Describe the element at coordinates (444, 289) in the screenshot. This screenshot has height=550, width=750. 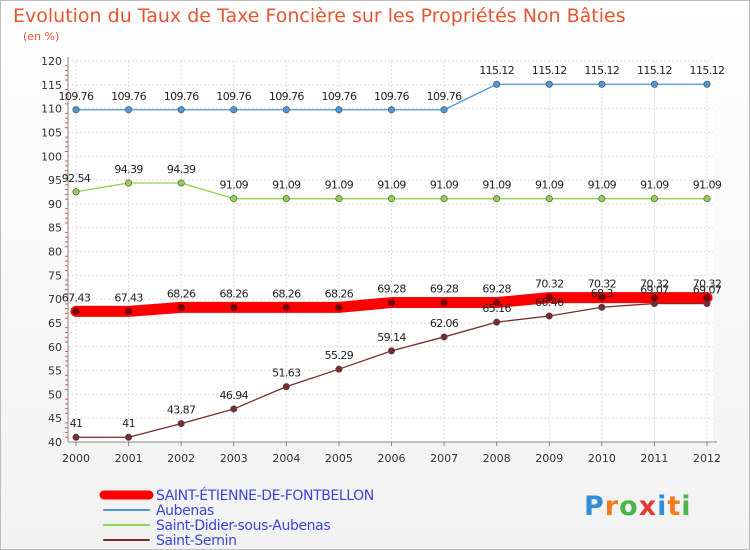
I see `data-label-0: 69.28` at that location.